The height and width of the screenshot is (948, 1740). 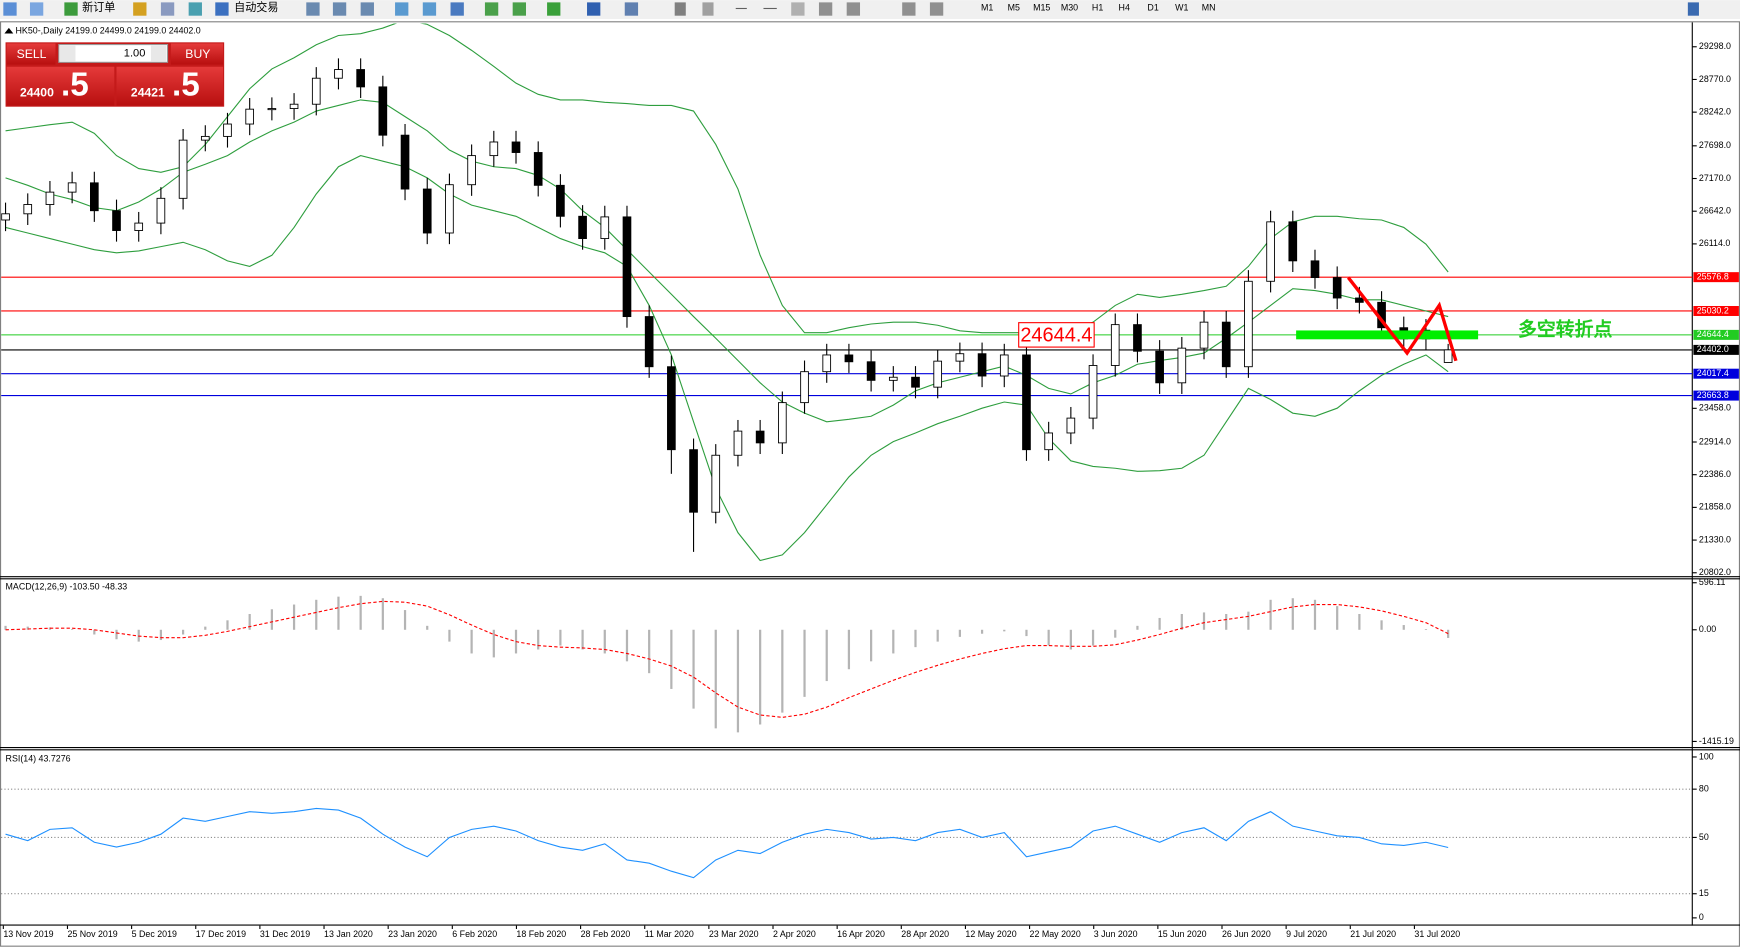 I want to click on price-level-label: 24017.4, so click(x=1713, y=373).